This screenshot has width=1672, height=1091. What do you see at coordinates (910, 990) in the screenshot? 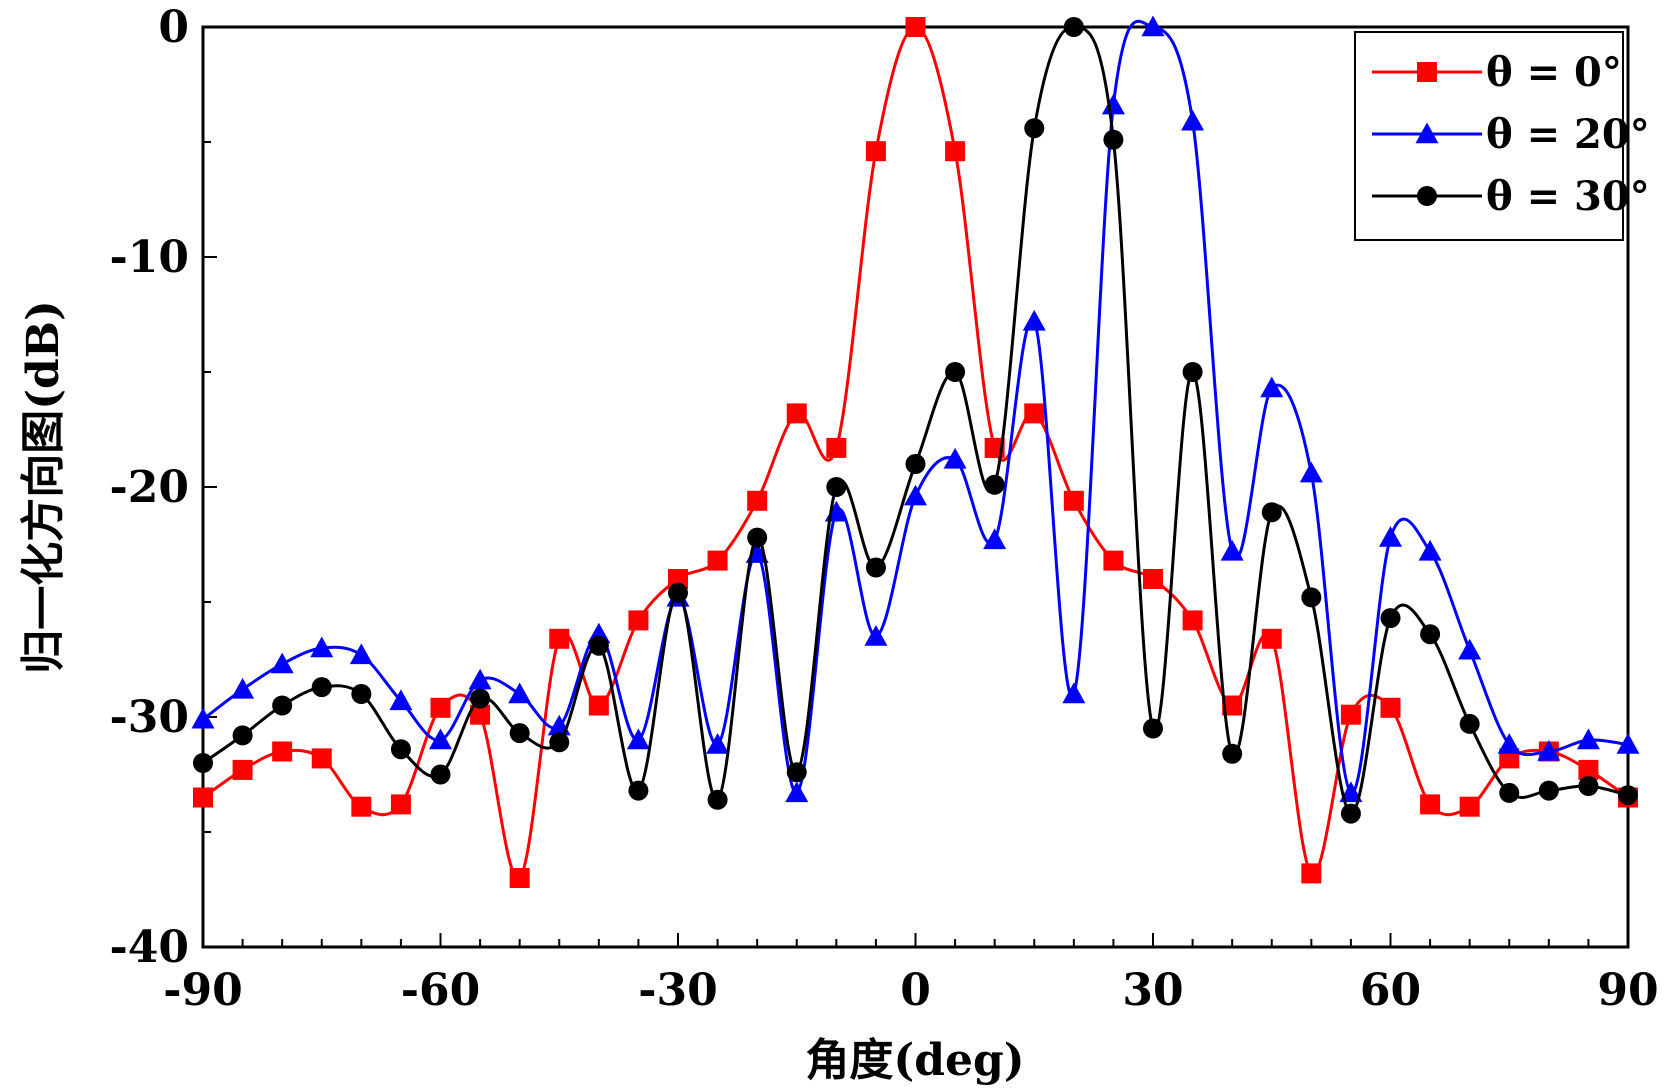
I see `x-tick-labels: -90 -60 -30 0 30 60 90` at bounding box center [910, 990].